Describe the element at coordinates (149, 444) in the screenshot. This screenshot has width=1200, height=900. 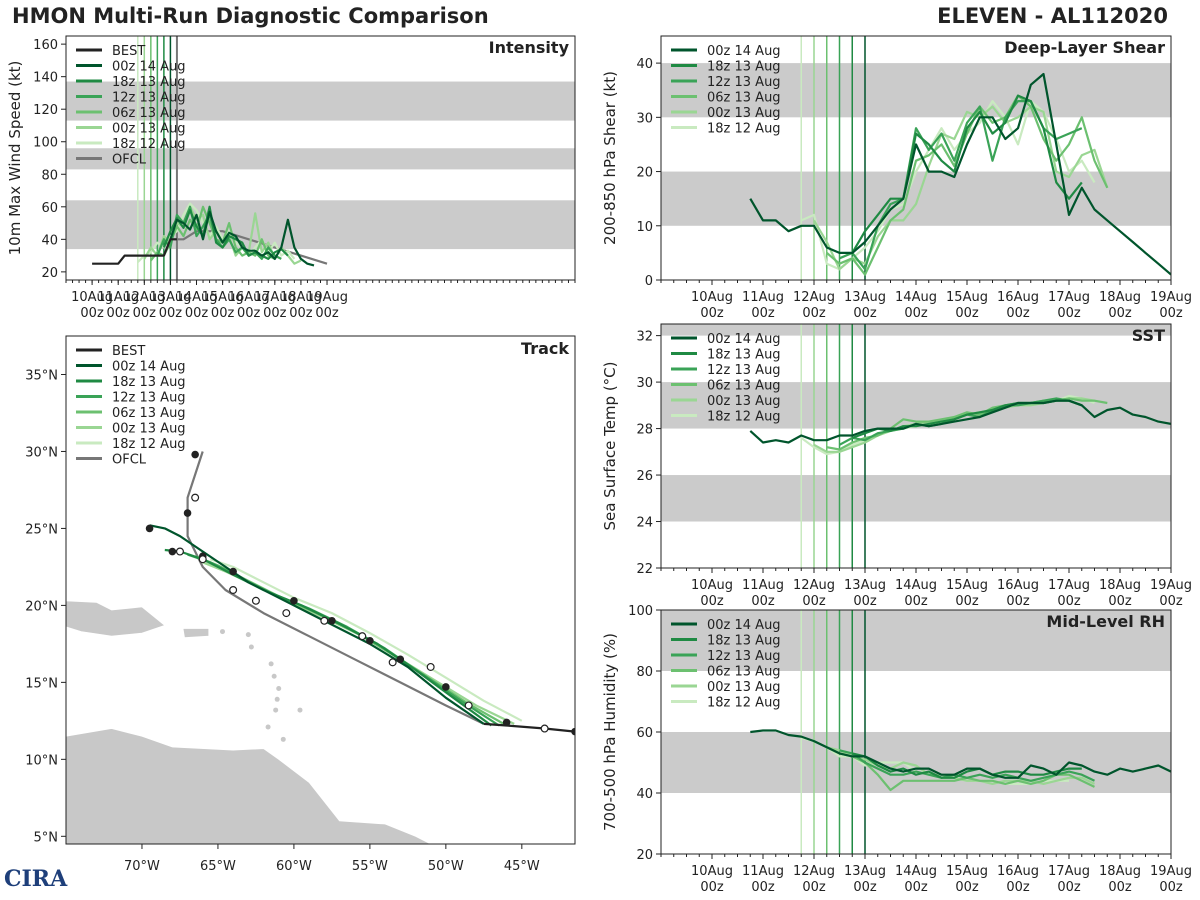
I see `track-legend-label: 18z 12 Aug` at that location.